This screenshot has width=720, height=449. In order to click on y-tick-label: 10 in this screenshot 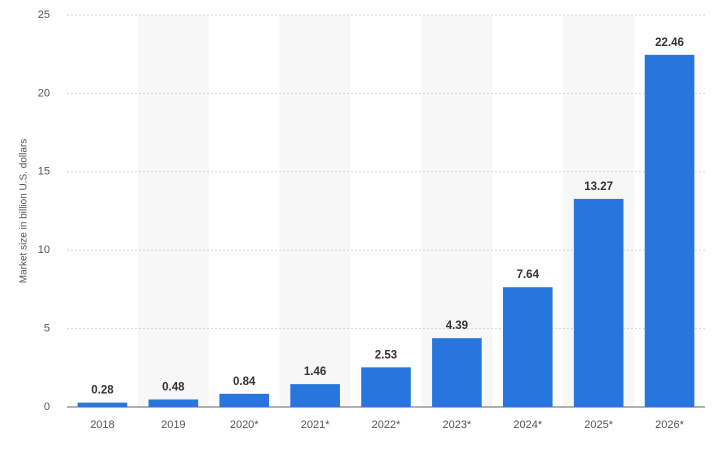, I will do `click(44, 250)`.